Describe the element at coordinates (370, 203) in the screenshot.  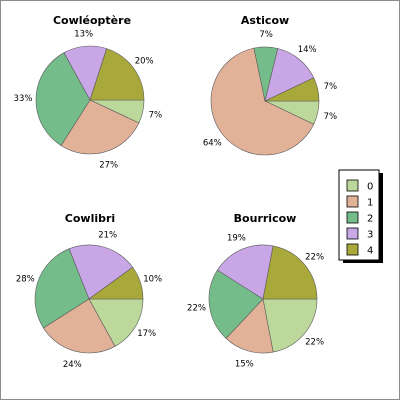
I see `legend-label: 1` at that location.